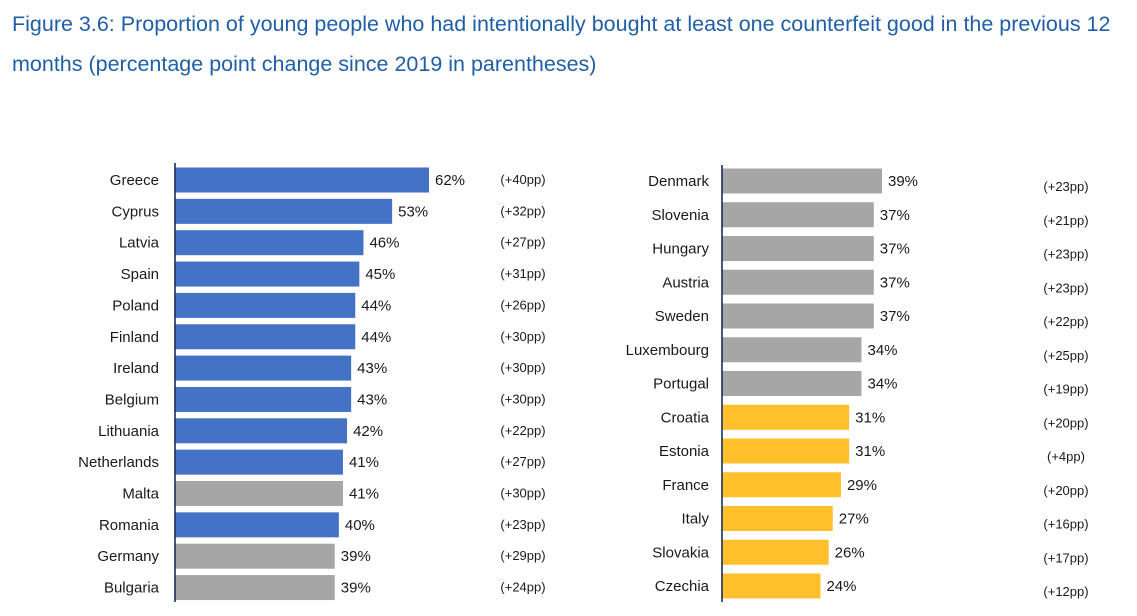 The width and height of the screenshot is (1137, 616). I want to click on data-label: 24%, so click(841, 586).